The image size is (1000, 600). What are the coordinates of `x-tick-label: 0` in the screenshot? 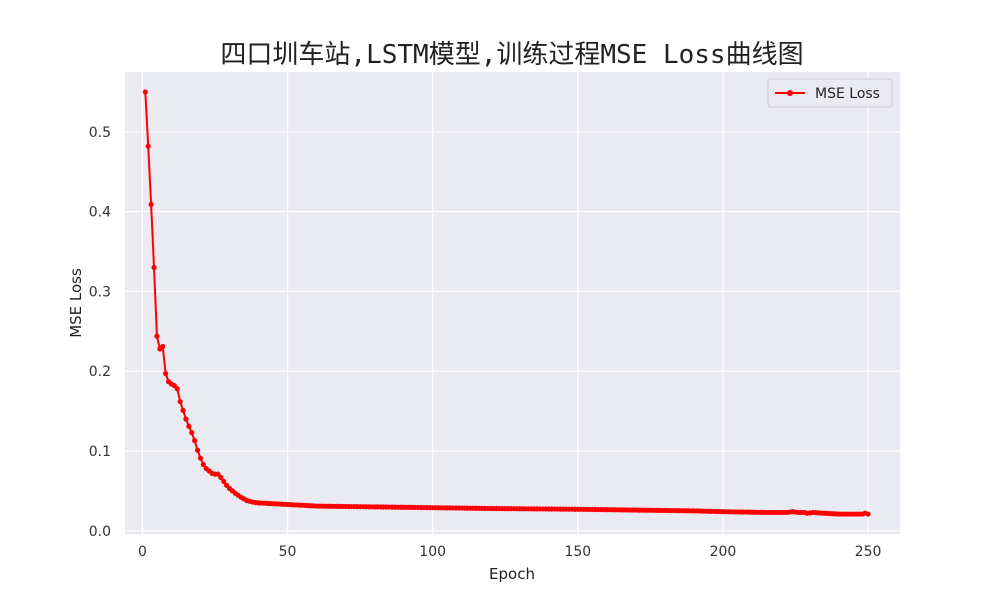 It's located at (142, 552).